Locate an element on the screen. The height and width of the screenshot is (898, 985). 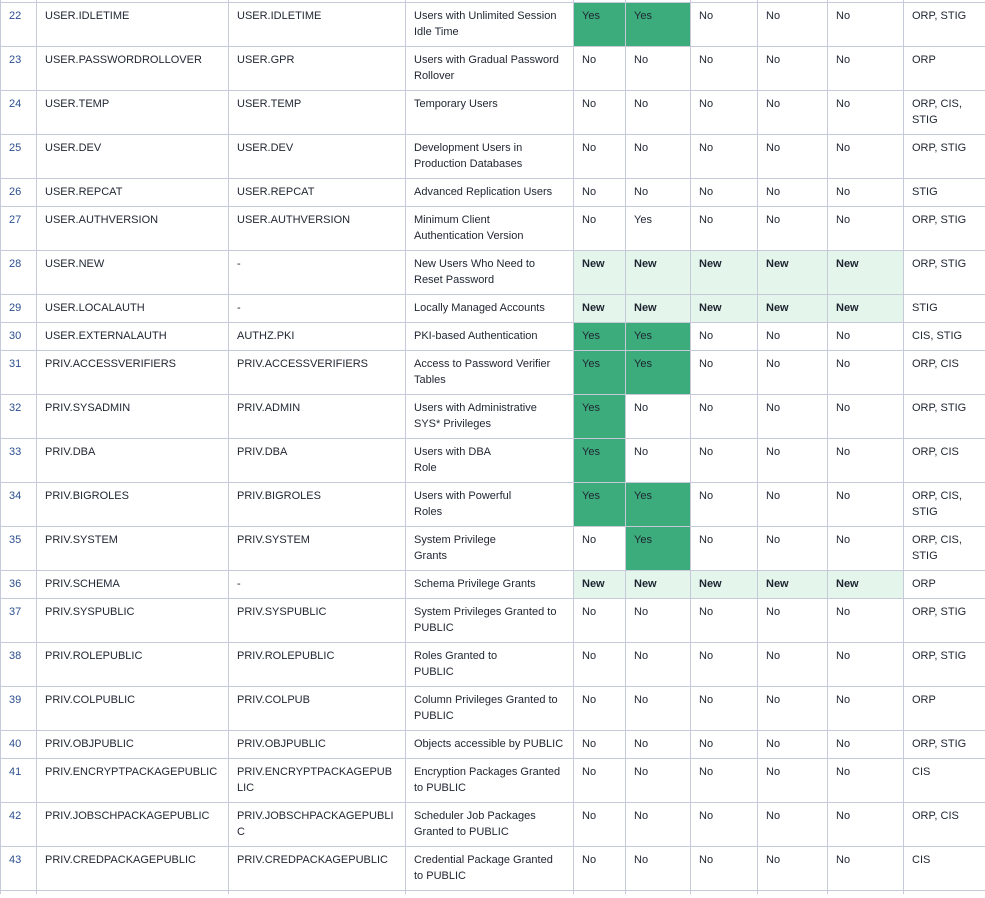
oracle-name-cell: USER.GPR is located at coordinates (317, 68).